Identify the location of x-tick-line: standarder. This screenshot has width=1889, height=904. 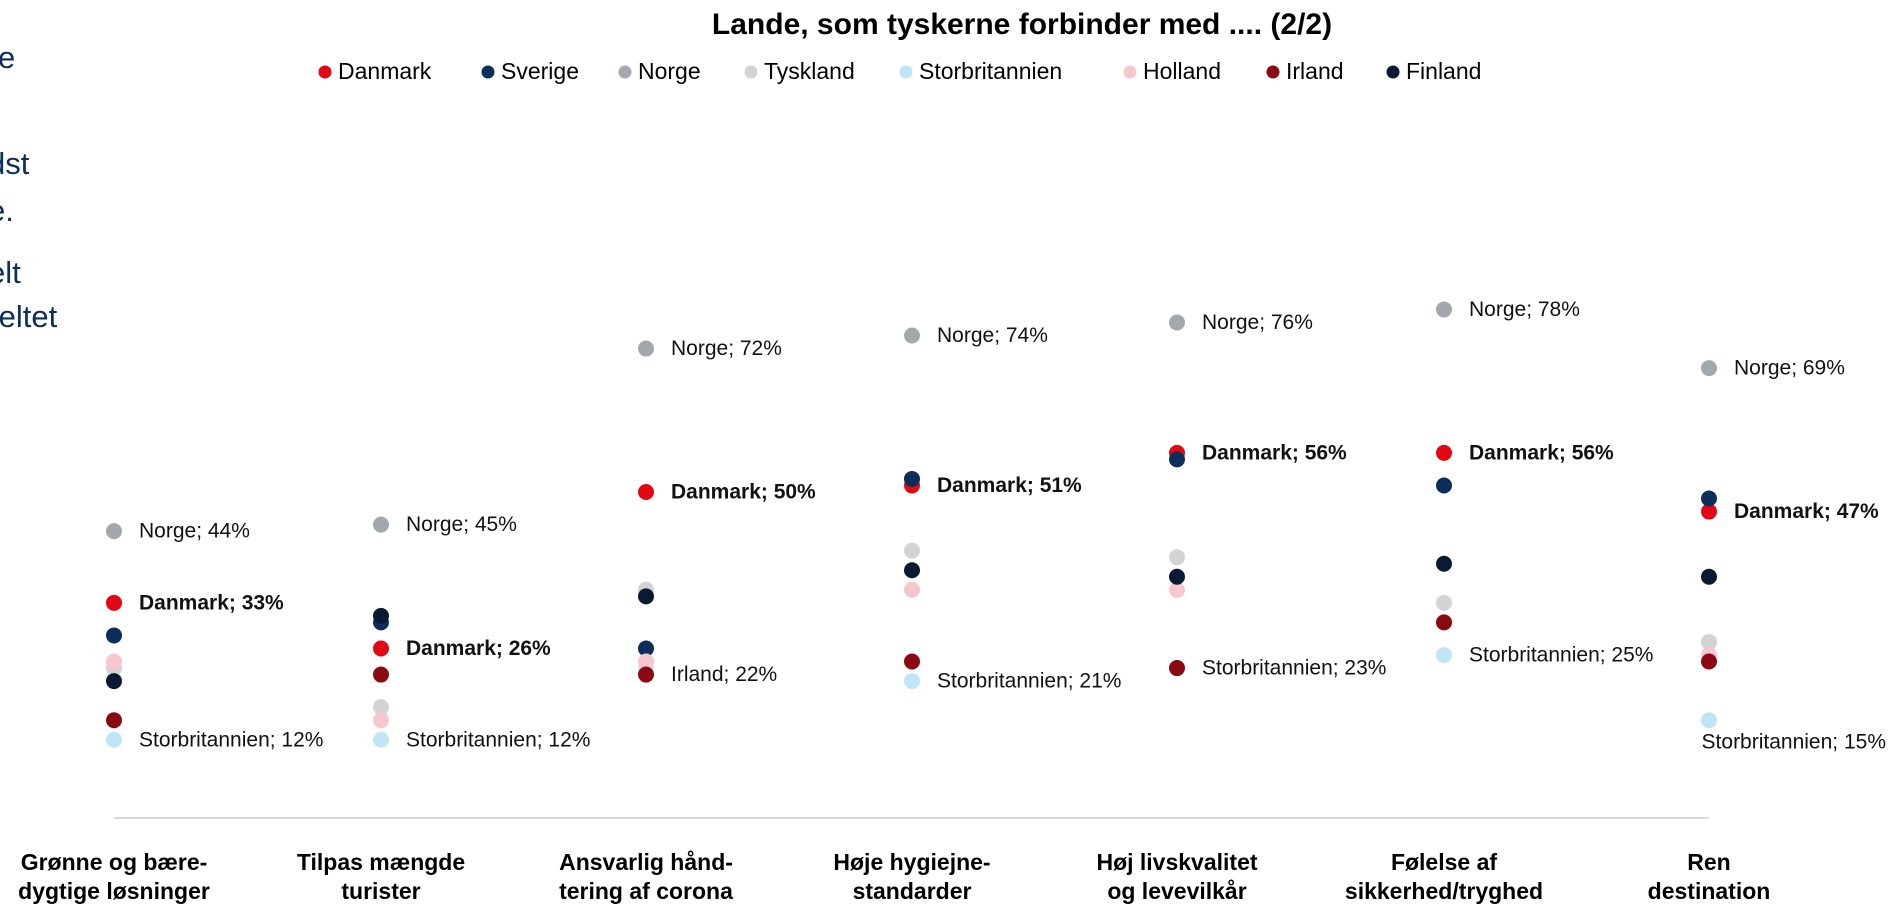
(912, 891).